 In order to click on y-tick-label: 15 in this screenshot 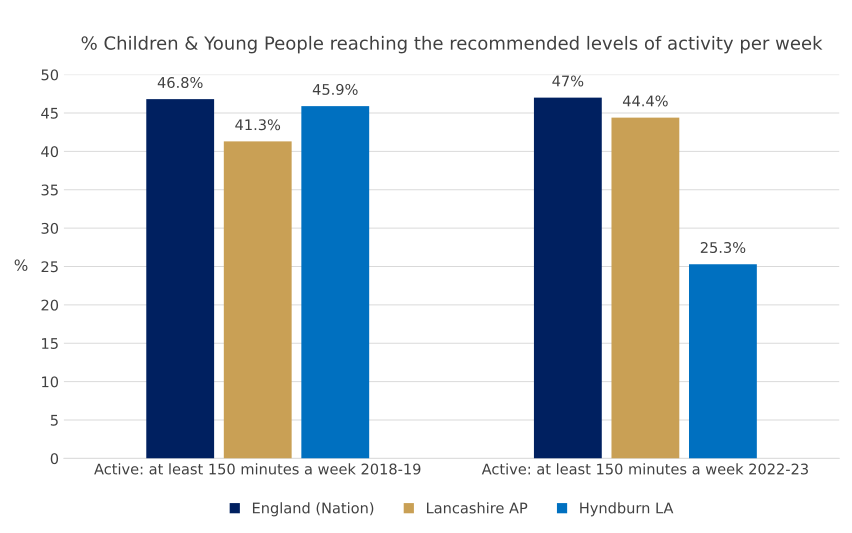, I will do `click(50, 343)`.